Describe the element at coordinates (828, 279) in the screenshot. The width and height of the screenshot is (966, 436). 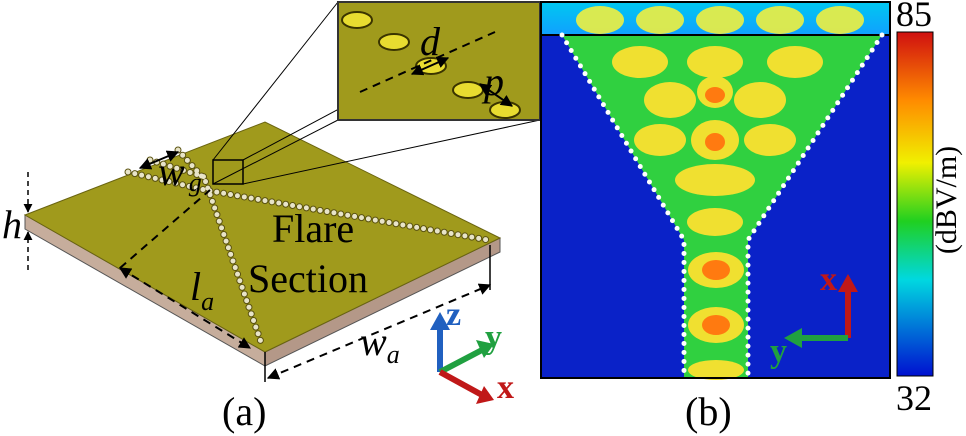
I see `axis-x-b: x` at that location.